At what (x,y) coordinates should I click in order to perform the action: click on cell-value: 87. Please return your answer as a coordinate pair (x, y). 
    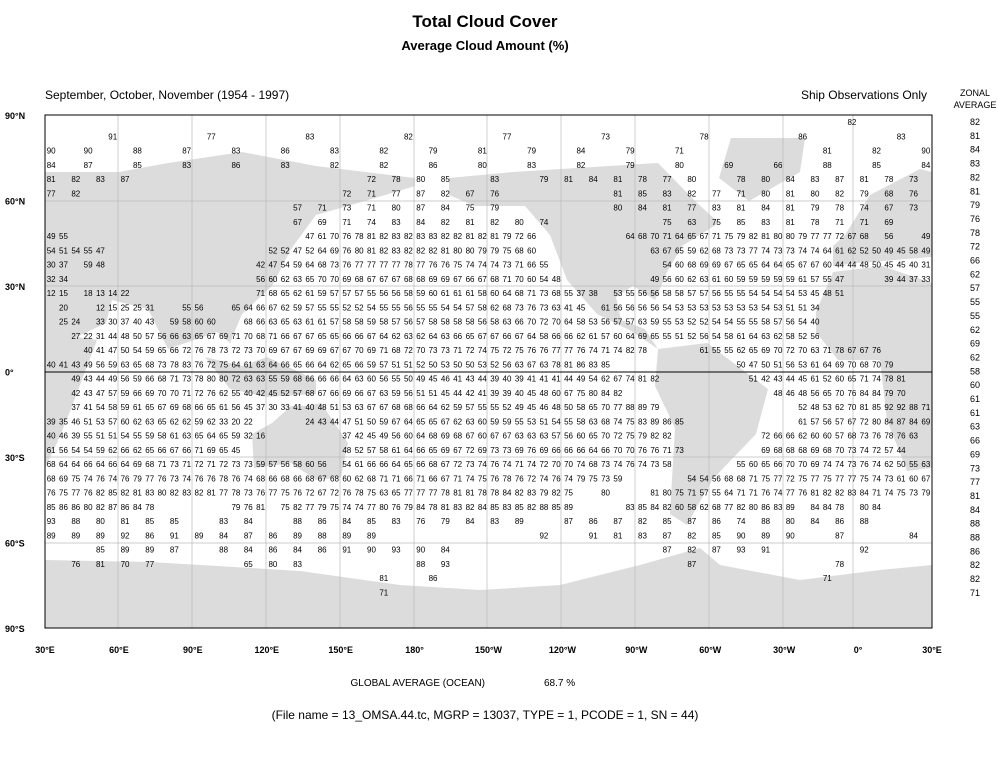
    Looking at the image, I should click on (839, 535).